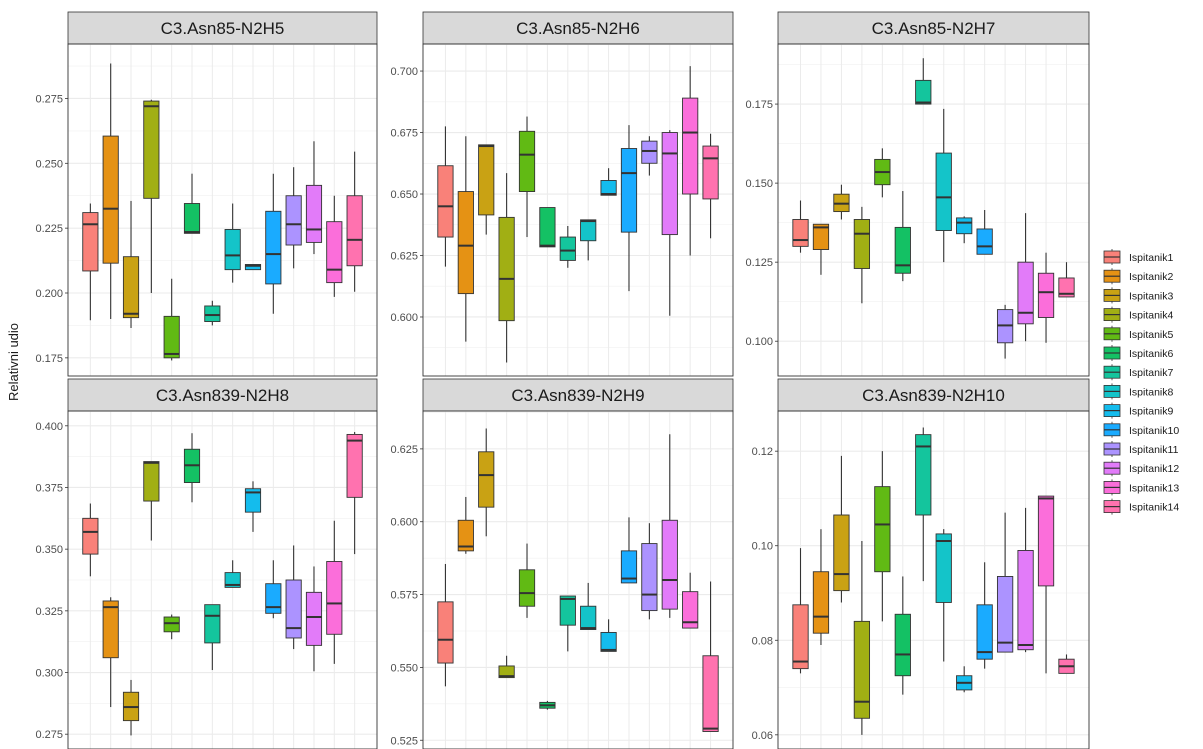 This screenshot has height=749, width=1203. Describe the element at coordinates (404, 741) in the screenshot. I see `y-tick-label: 0.525` at that location.